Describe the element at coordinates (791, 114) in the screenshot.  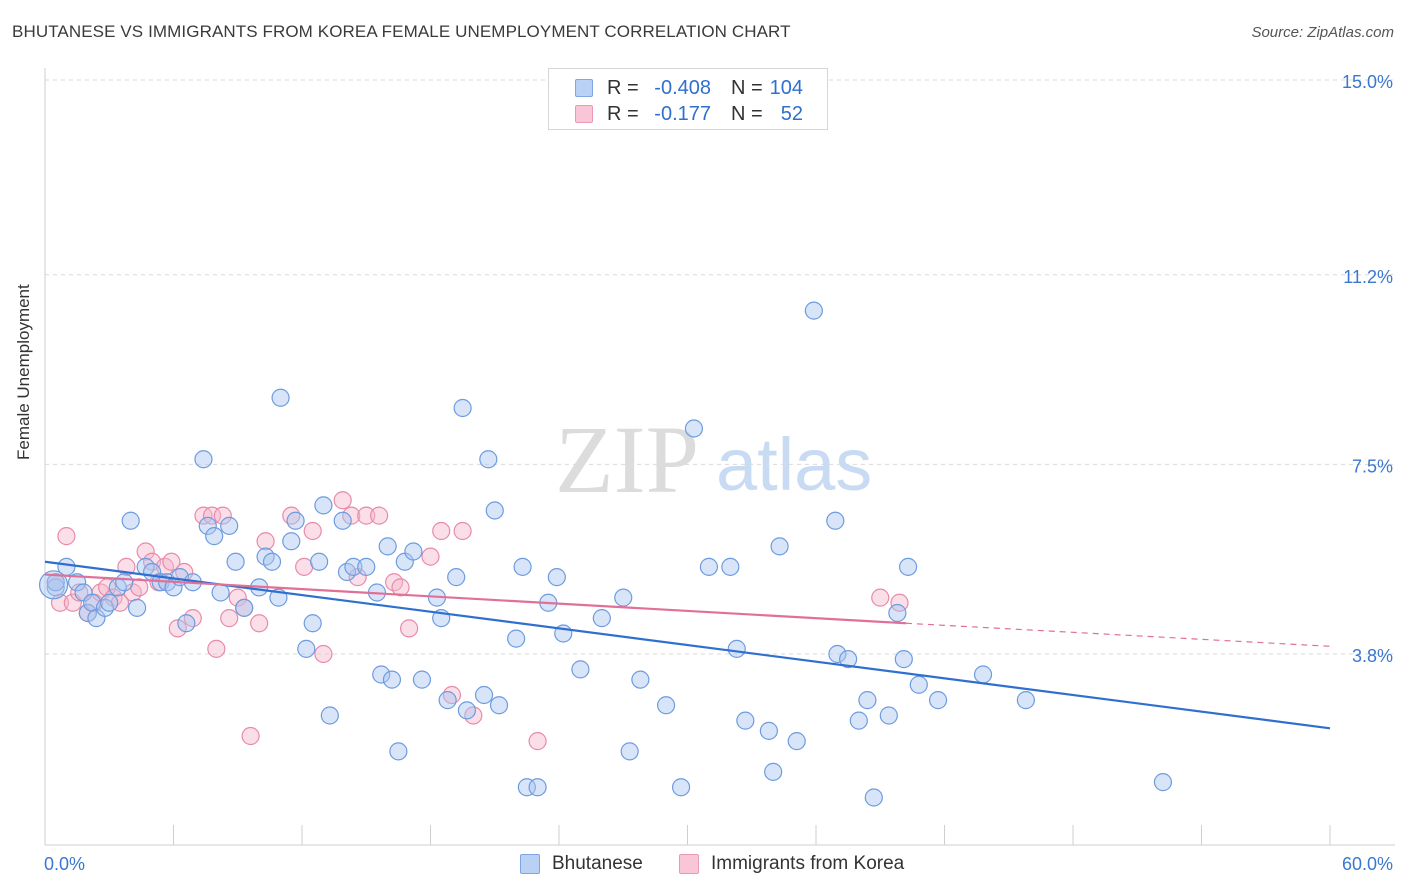
I see `n-value: 52` at that location.